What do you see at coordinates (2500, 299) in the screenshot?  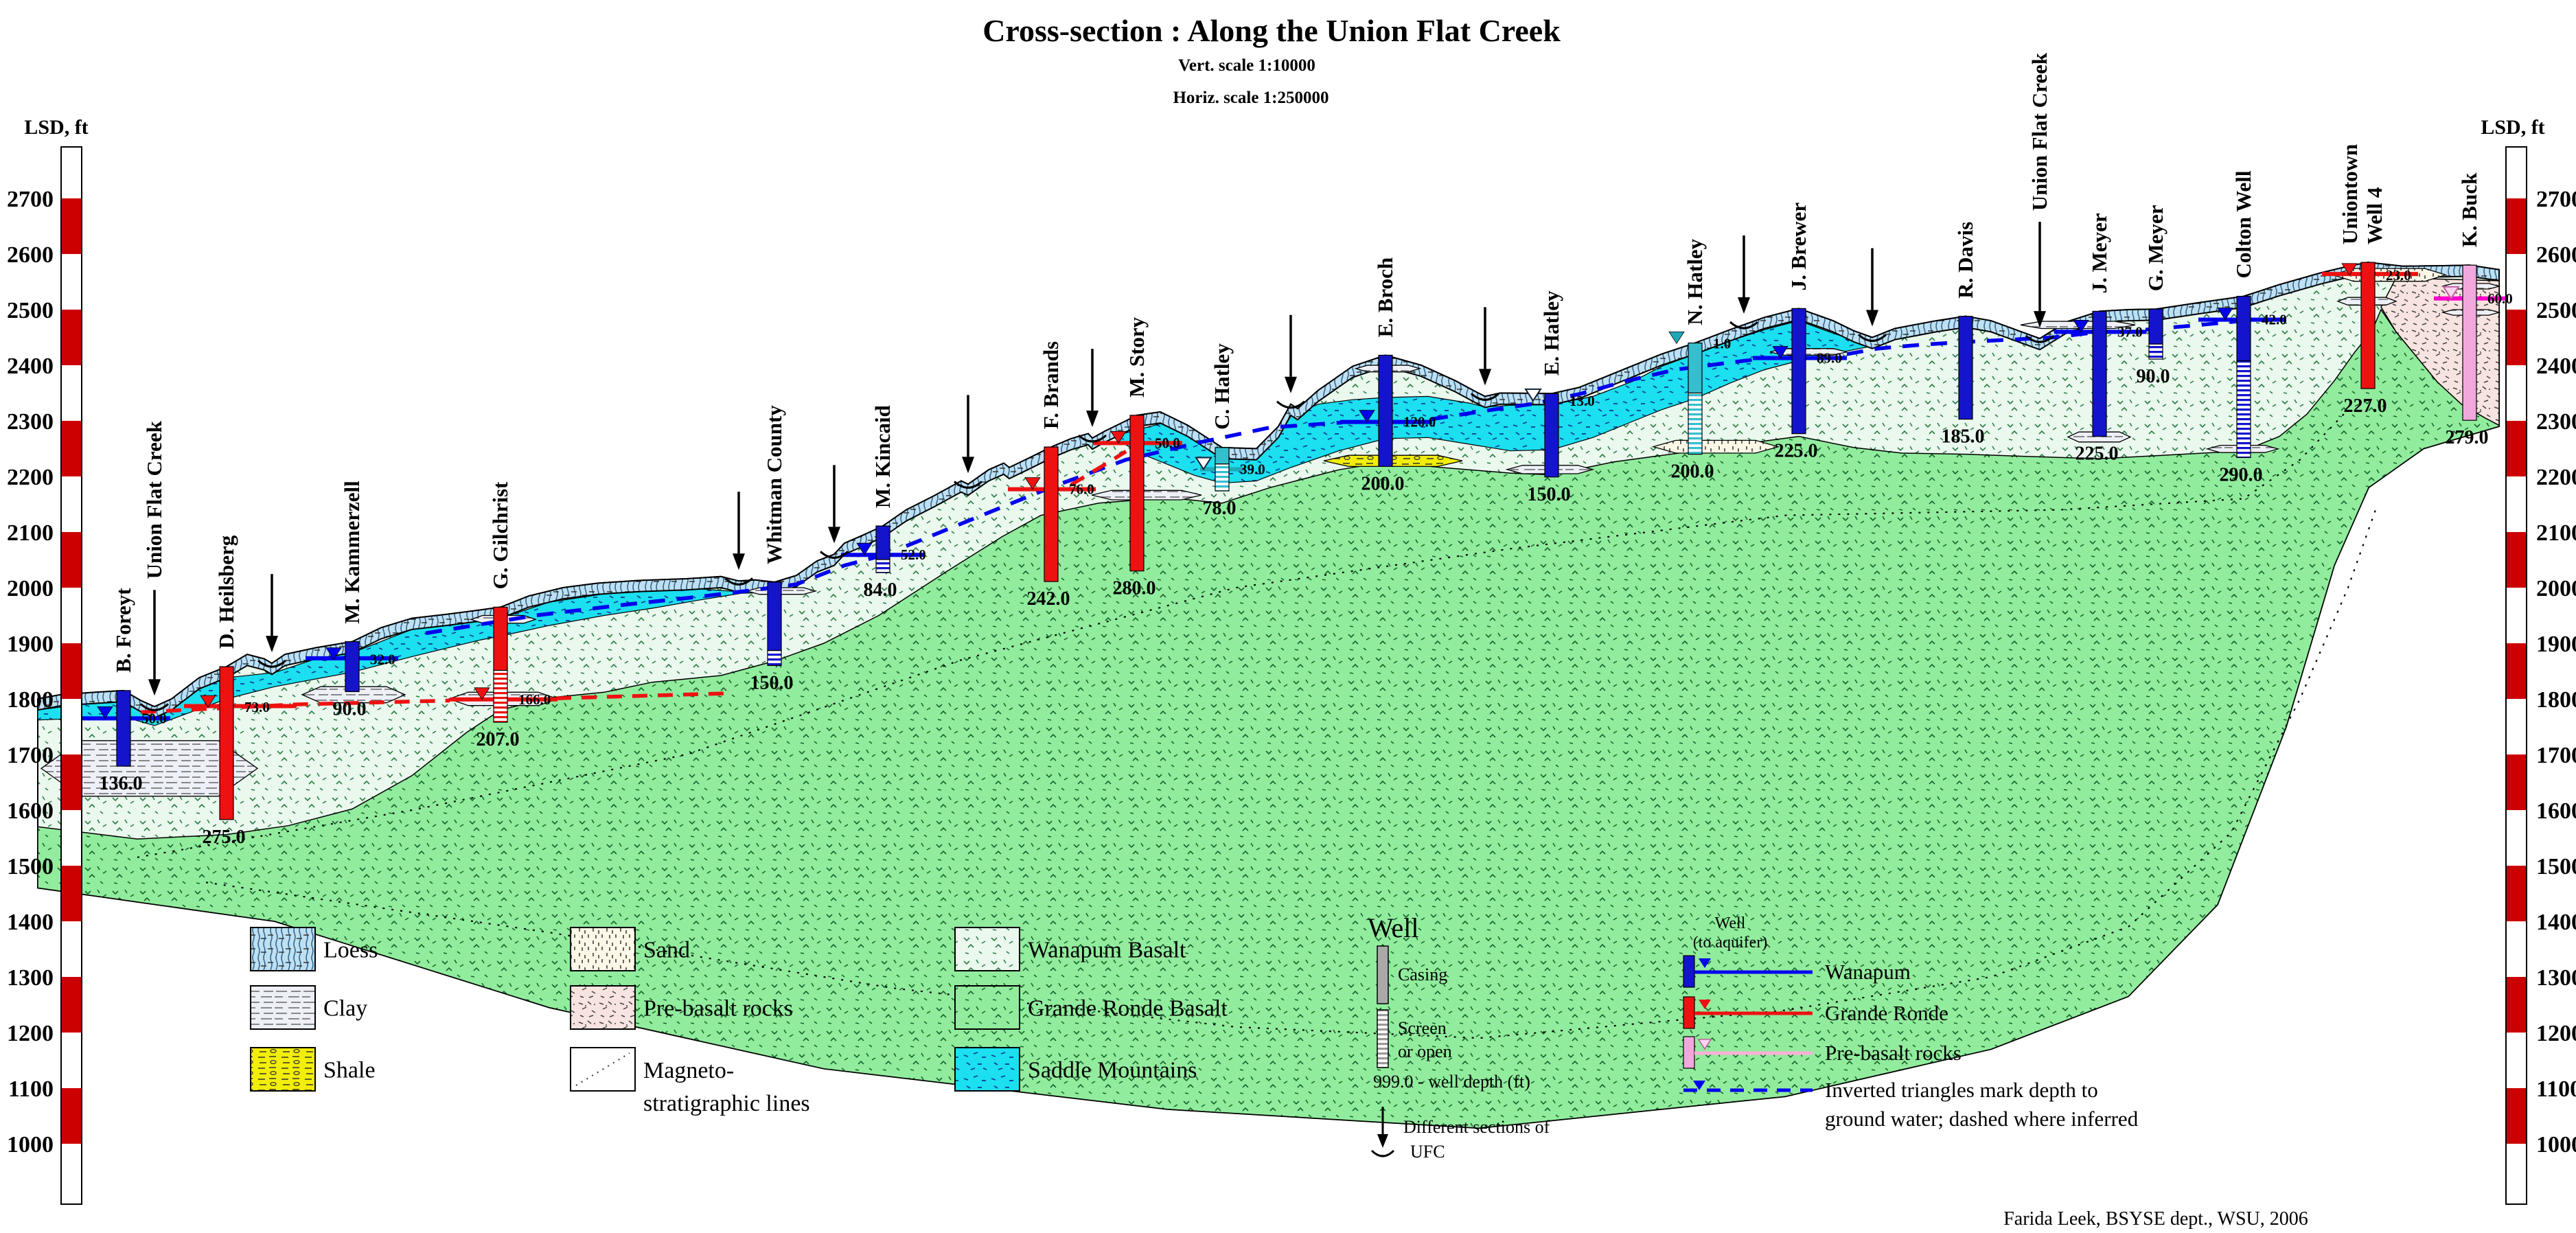 I see `water-depth-label: 60.0` at bounding box center [2500, 299].